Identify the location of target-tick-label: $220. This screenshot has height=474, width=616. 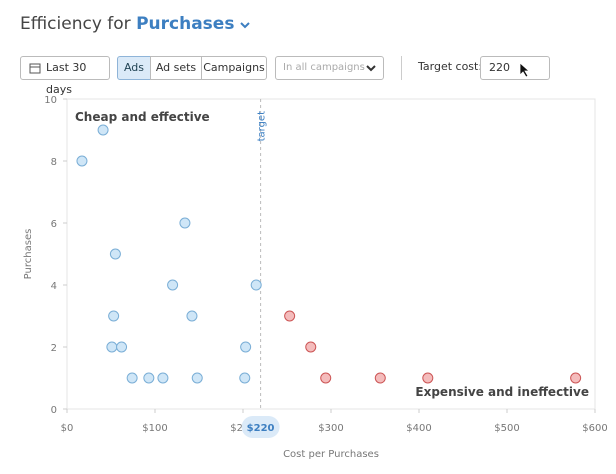
(261, 428).